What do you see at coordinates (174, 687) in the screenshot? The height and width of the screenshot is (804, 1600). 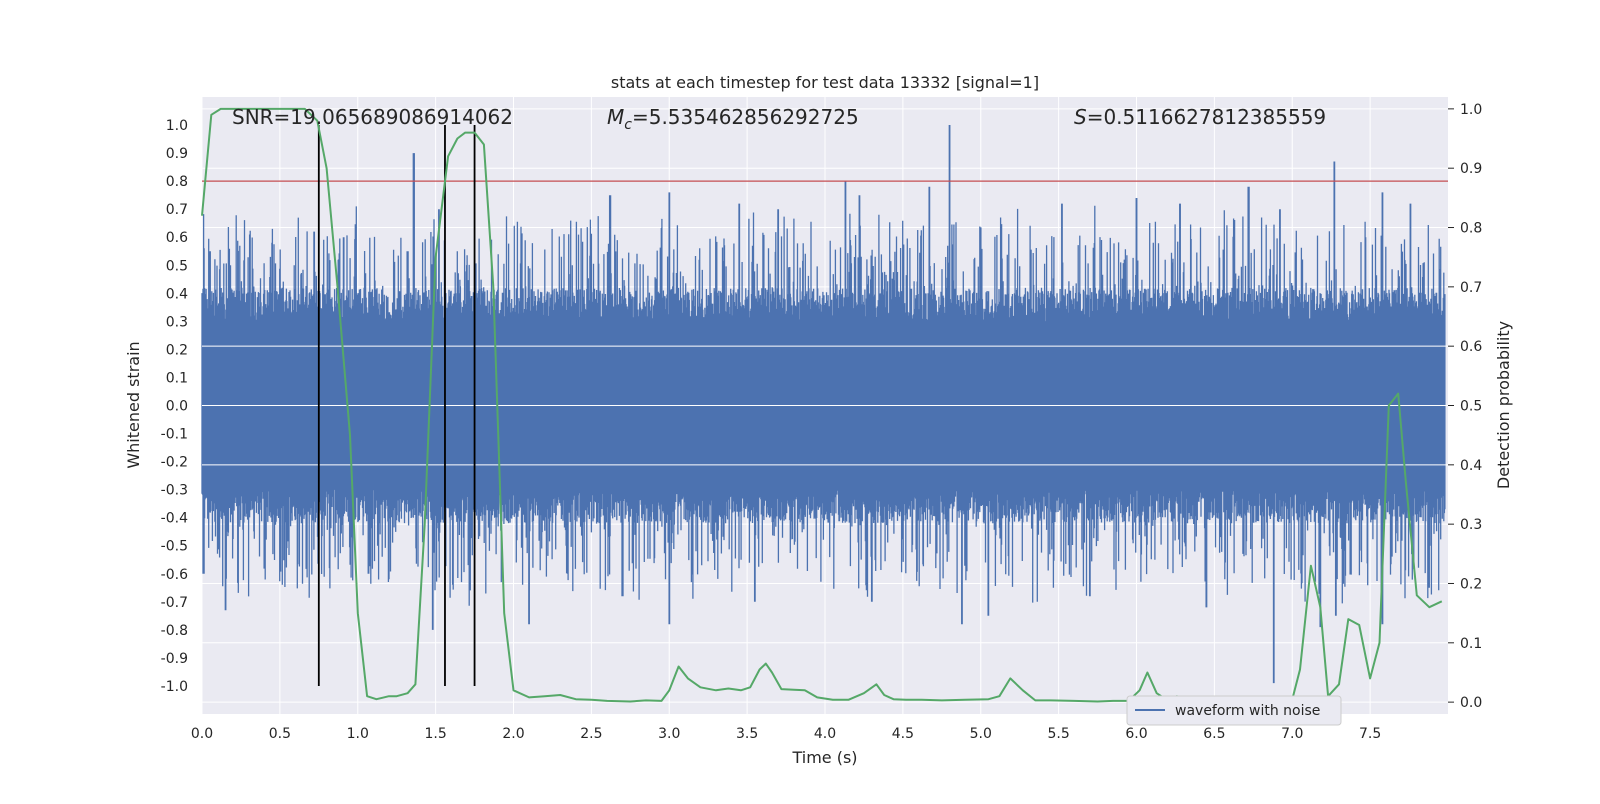 I see `y-left-tick-label: -1.0` at bounding box center [174, 687].